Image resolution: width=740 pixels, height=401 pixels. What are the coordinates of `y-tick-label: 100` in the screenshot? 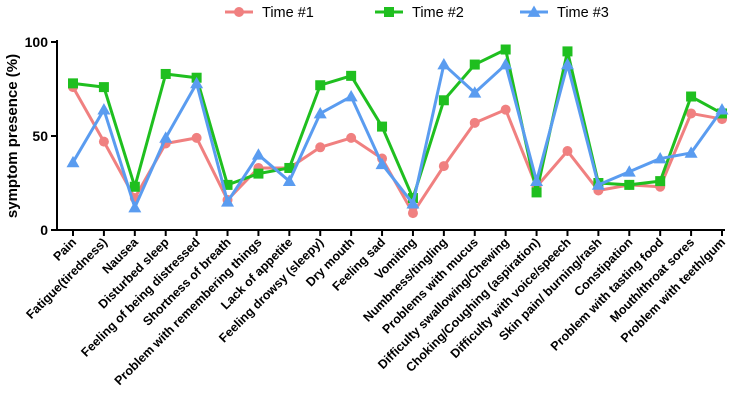 It's located at (37, 42).